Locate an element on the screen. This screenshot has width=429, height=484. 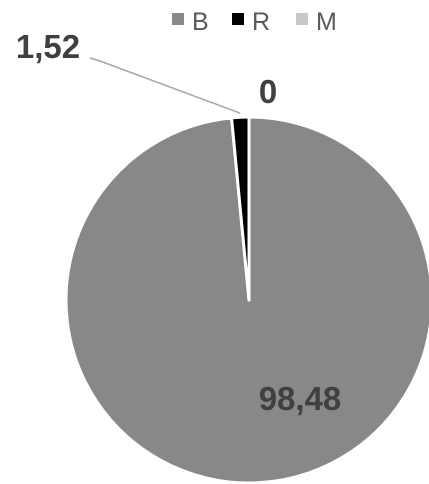
leader-line-r is located at coordinates (165, 85).